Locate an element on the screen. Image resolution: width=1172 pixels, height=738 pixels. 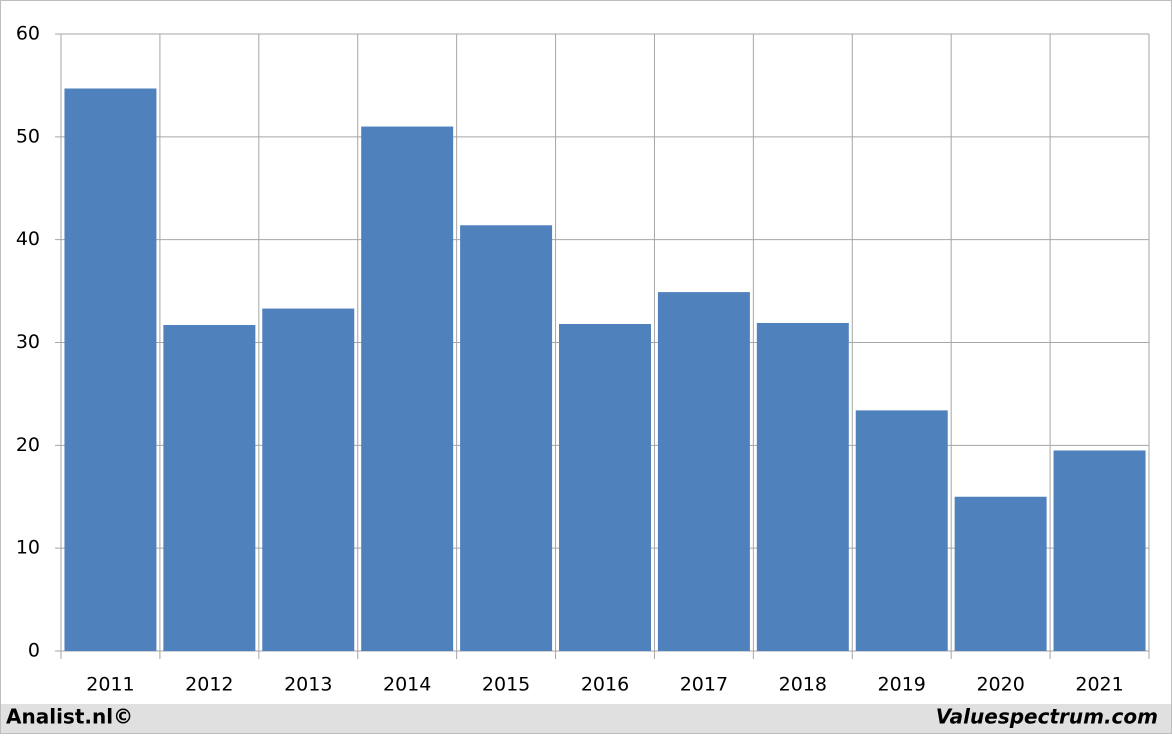
footer-left: Analist.nl© is located at coordinates (69, 717).